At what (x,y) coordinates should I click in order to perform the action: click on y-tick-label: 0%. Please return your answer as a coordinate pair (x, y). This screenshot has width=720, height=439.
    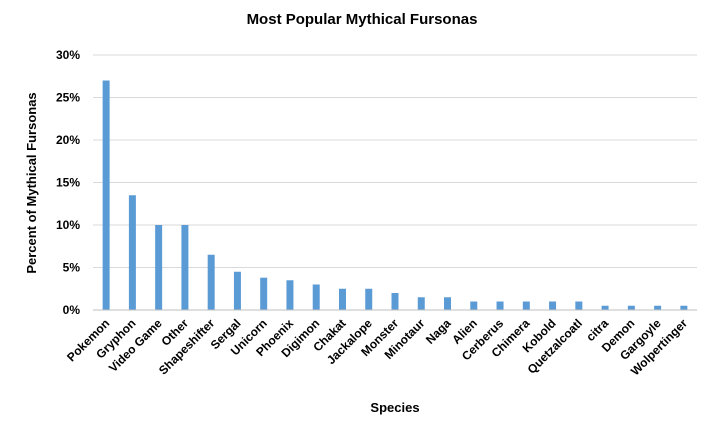
    Looking at the image, I should click on (72, 310).